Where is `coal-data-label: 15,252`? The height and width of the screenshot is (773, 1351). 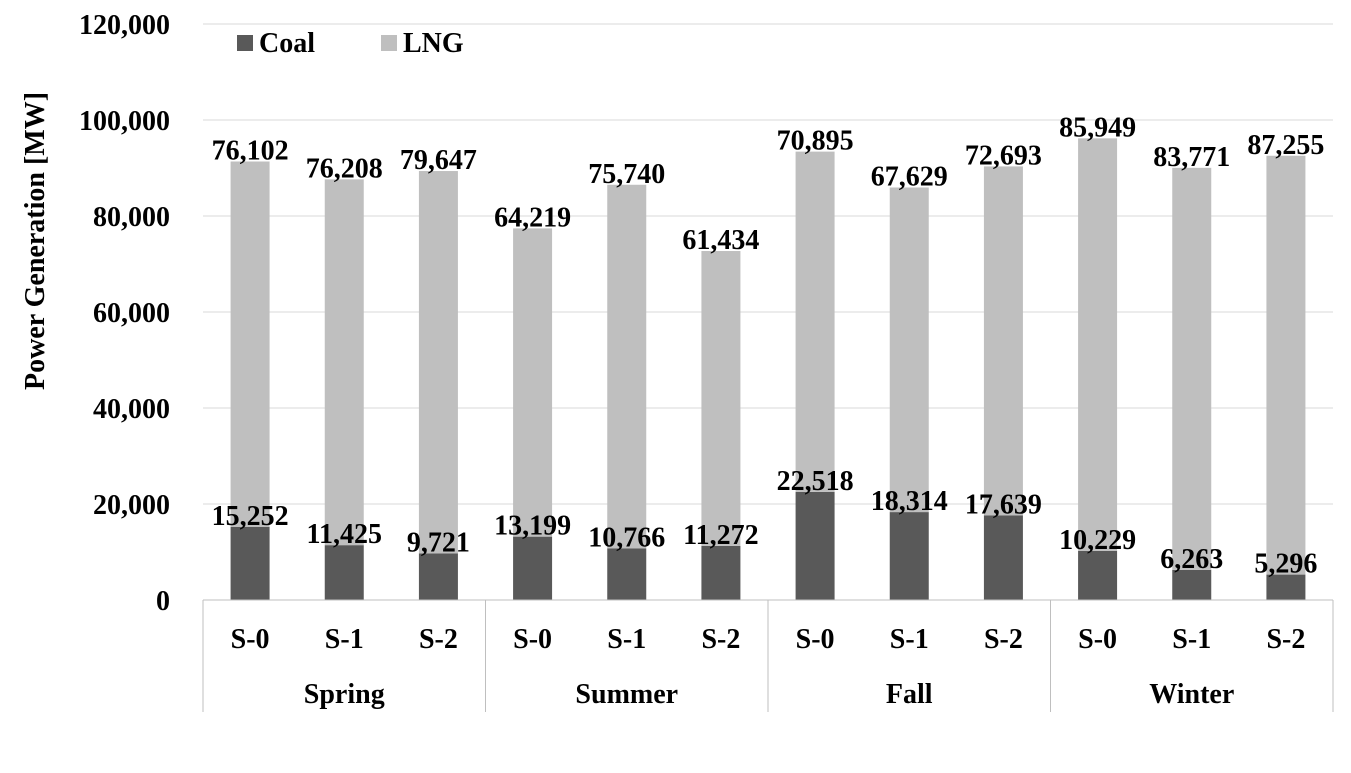
coal-data-label: 15,252 is located at coordinates (250, 516).